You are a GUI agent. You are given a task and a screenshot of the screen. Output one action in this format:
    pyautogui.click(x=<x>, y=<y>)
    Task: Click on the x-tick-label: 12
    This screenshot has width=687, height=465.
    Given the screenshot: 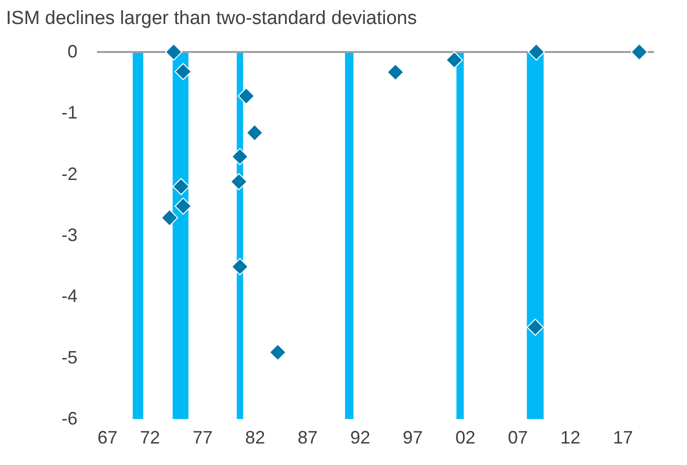 What is the action you would take?
    pyautogui.click(x=570, y=438)
    